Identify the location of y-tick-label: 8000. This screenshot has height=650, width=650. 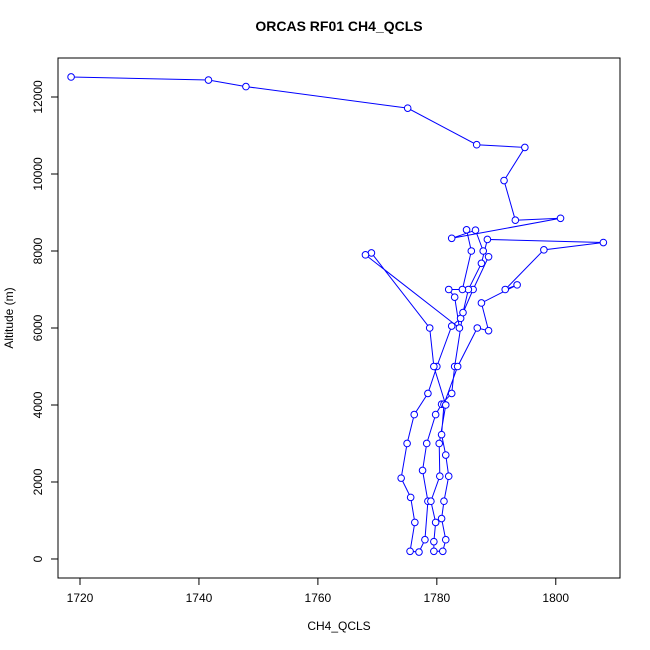
(38, 250).